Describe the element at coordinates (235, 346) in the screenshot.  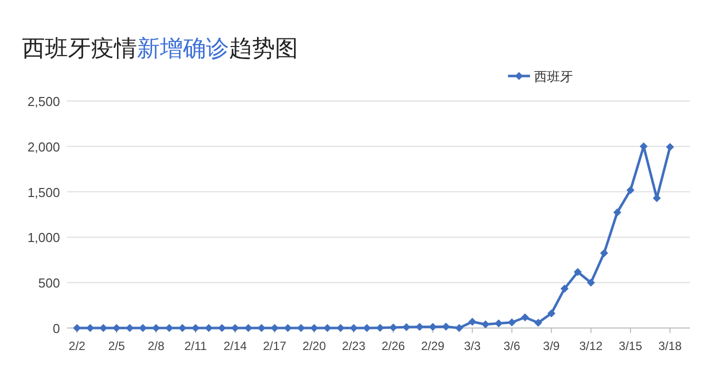
I see `x-tick-label: 2/14` at that location.